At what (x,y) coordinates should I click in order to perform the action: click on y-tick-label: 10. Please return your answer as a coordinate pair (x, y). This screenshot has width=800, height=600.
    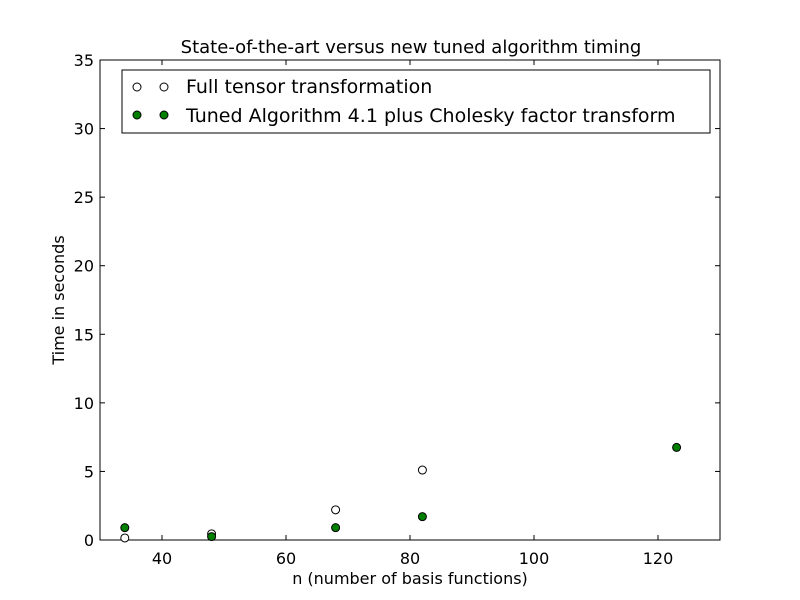
    Looking at the image, I should click on (84, 403).